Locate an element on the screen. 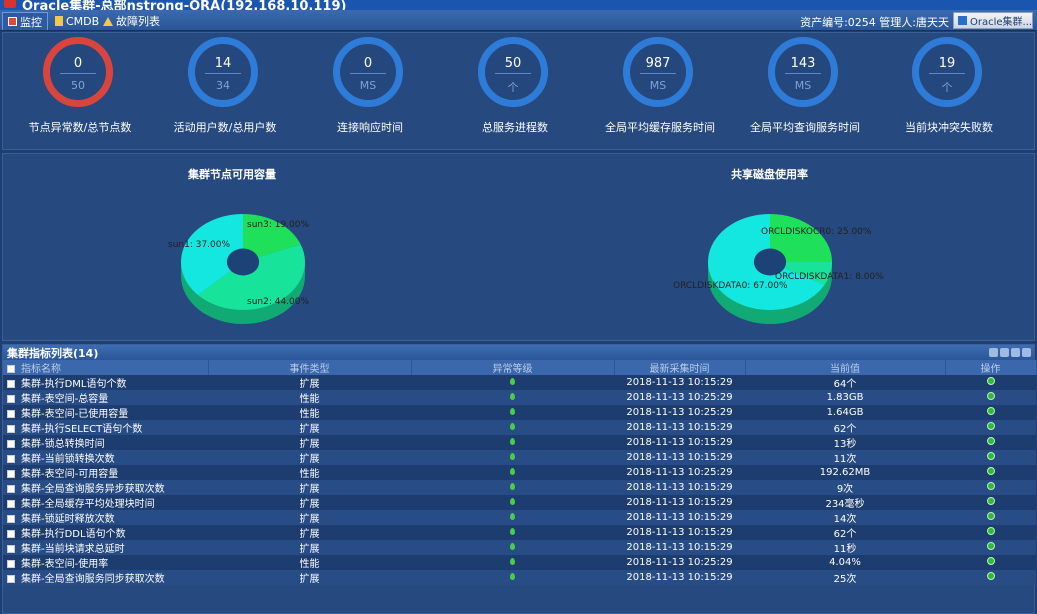 Image resolution: width=1037 pixels, height=614 pixels. table-row: 集群-锁延时释放次数 扩展 2018-11-13 10:15:29 14次 is located at coordinates (519, 517).